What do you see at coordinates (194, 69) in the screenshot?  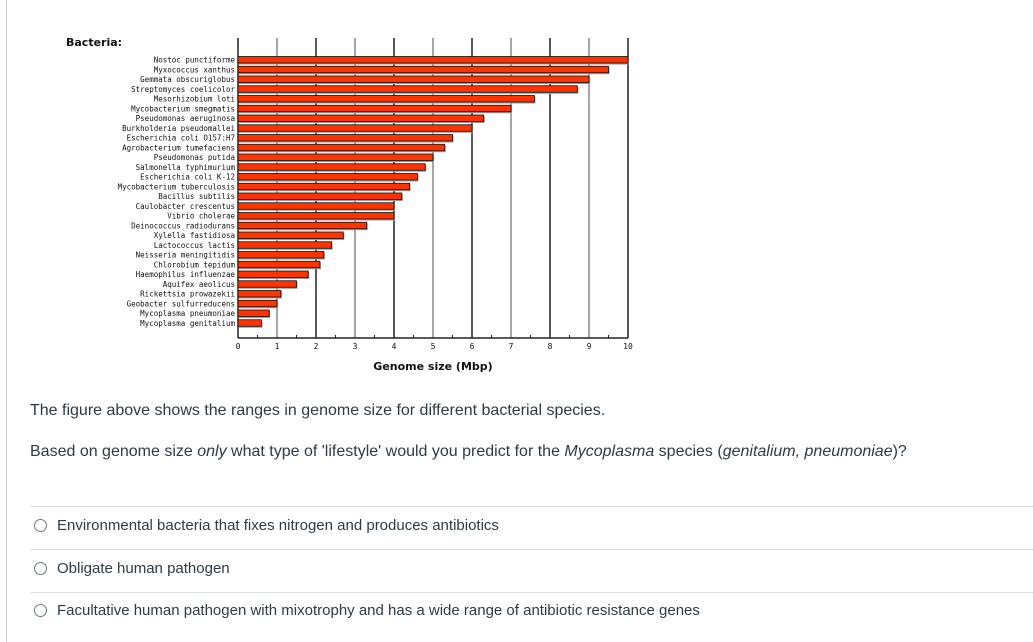 I see `category-label: Myxococcus xanthus` at bounding box center [194, 69].